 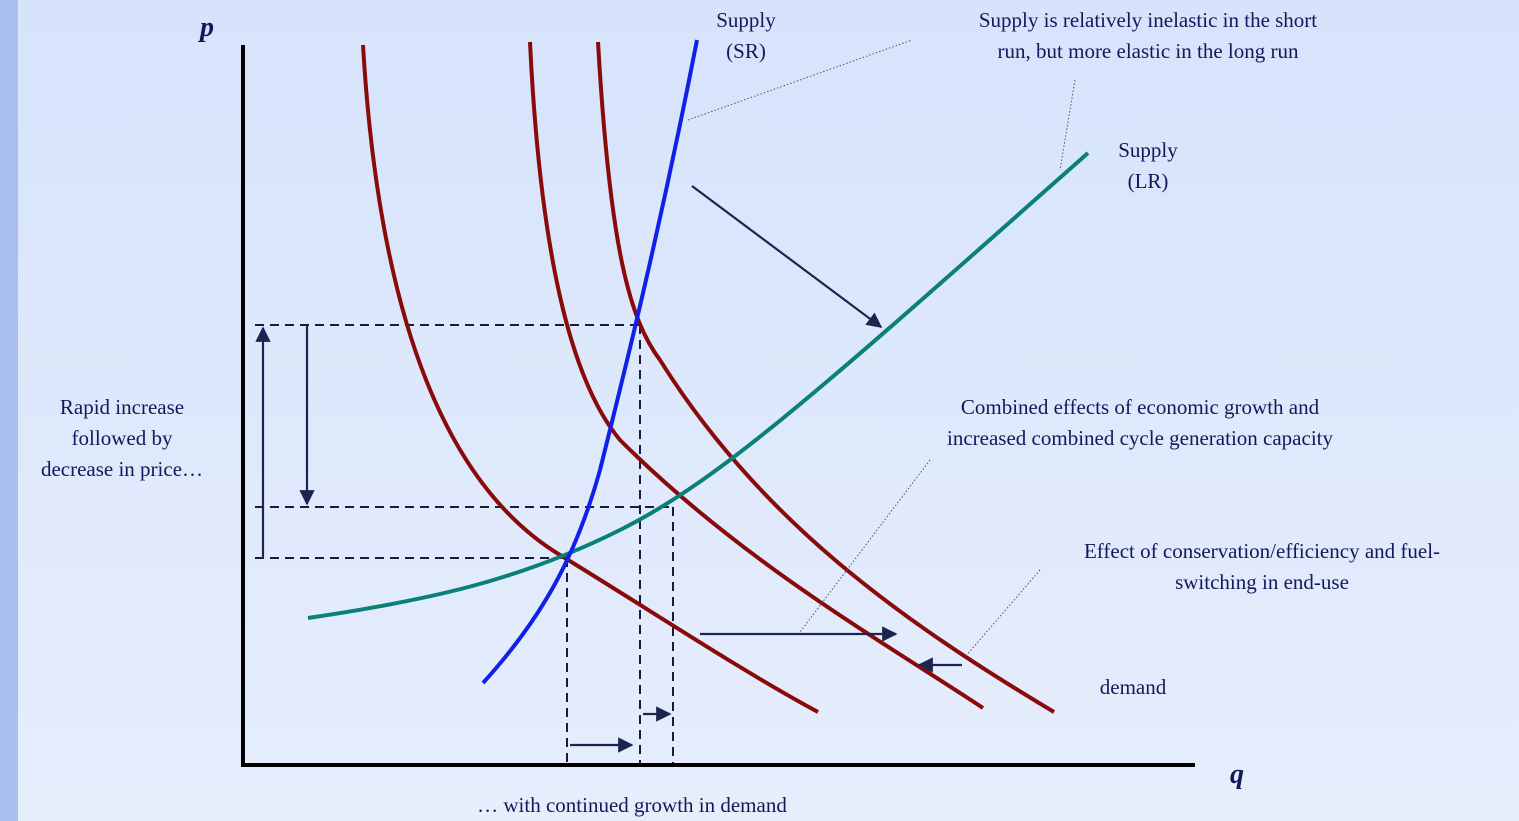 I want to click on price-note: Rapid increase, so click(x=122, y=407).